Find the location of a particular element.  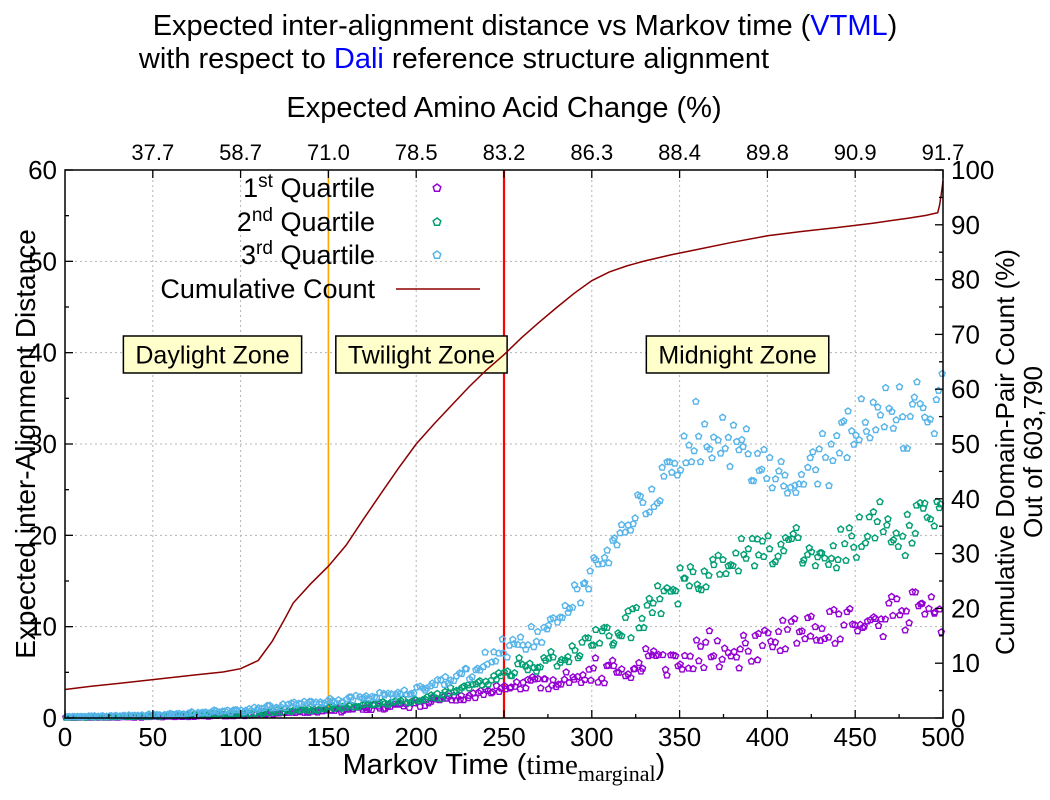

legend-label: 1st Quartile is located at coordinates (309, 187).